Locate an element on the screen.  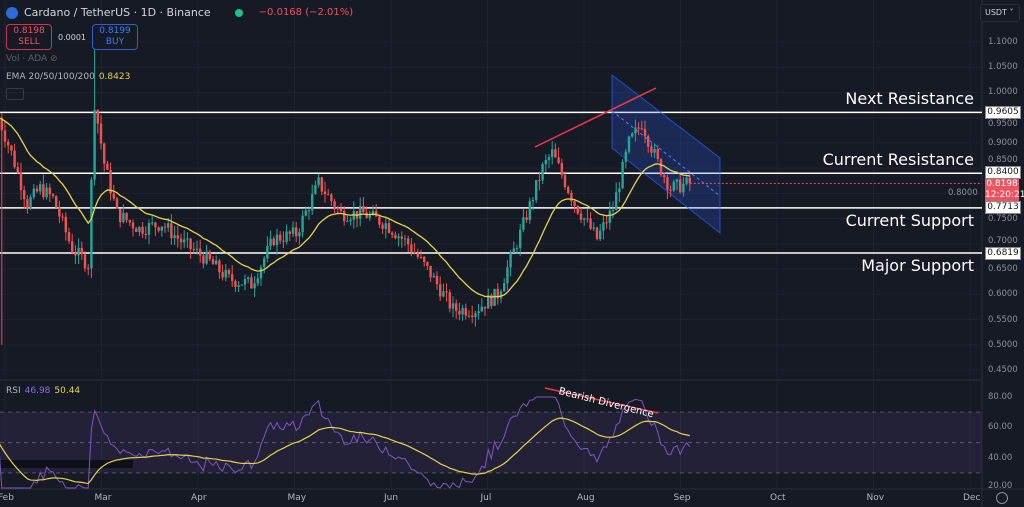
ema-value: 0.8423 is located at coordinates (114, 77).